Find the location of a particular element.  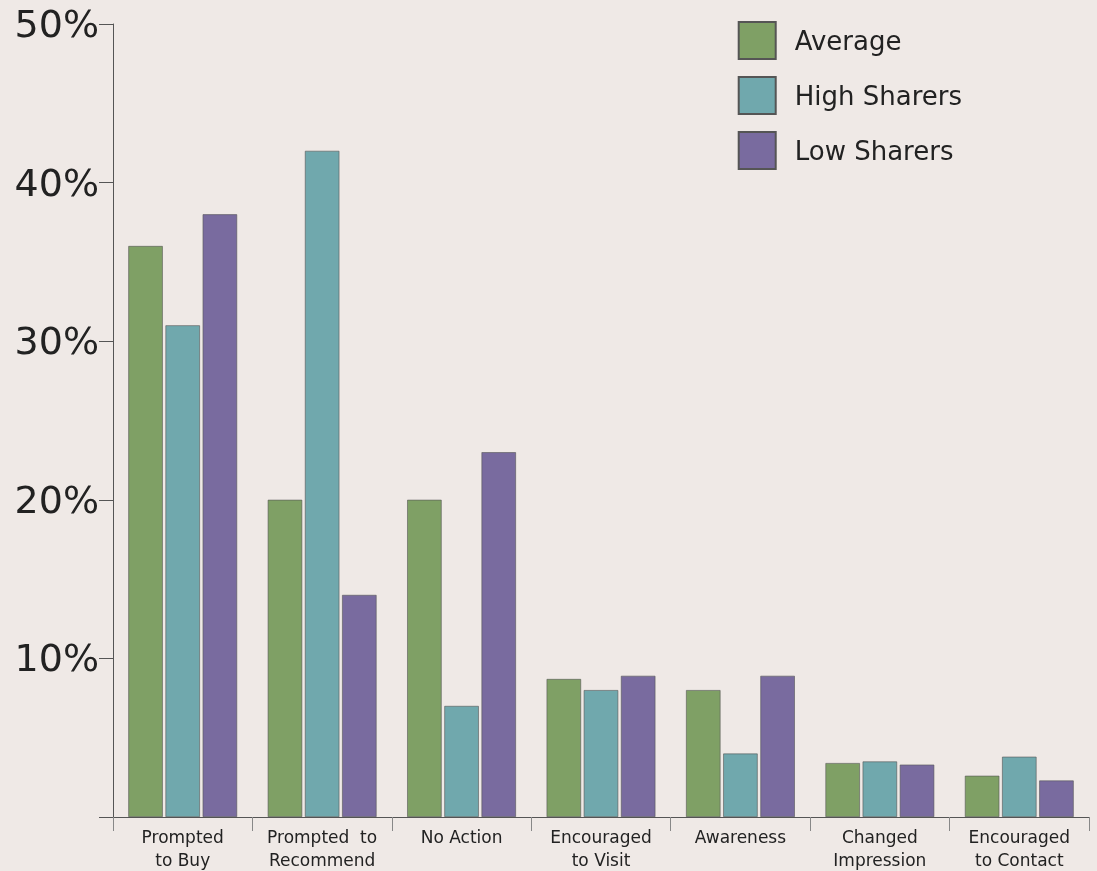

legend-label: Low Sharers is located at coordinates (874, 150).